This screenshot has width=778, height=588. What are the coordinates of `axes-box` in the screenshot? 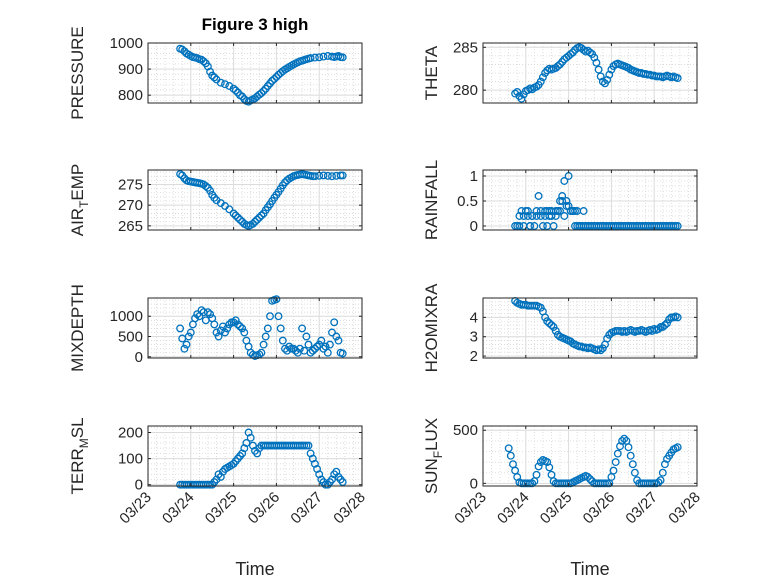 It's located at (255, 200).